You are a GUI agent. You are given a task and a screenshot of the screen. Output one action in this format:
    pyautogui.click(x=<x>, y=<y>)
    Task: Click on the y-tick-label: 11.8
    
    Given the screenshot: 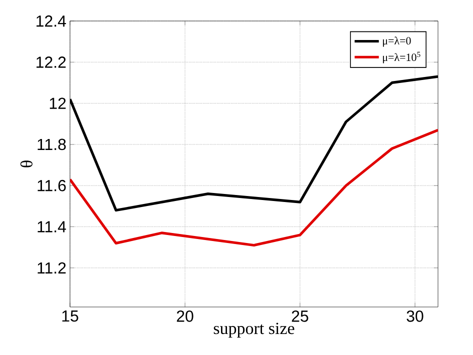 What is the action you would take?
    pyautogui.click(x=52, y=144)
    